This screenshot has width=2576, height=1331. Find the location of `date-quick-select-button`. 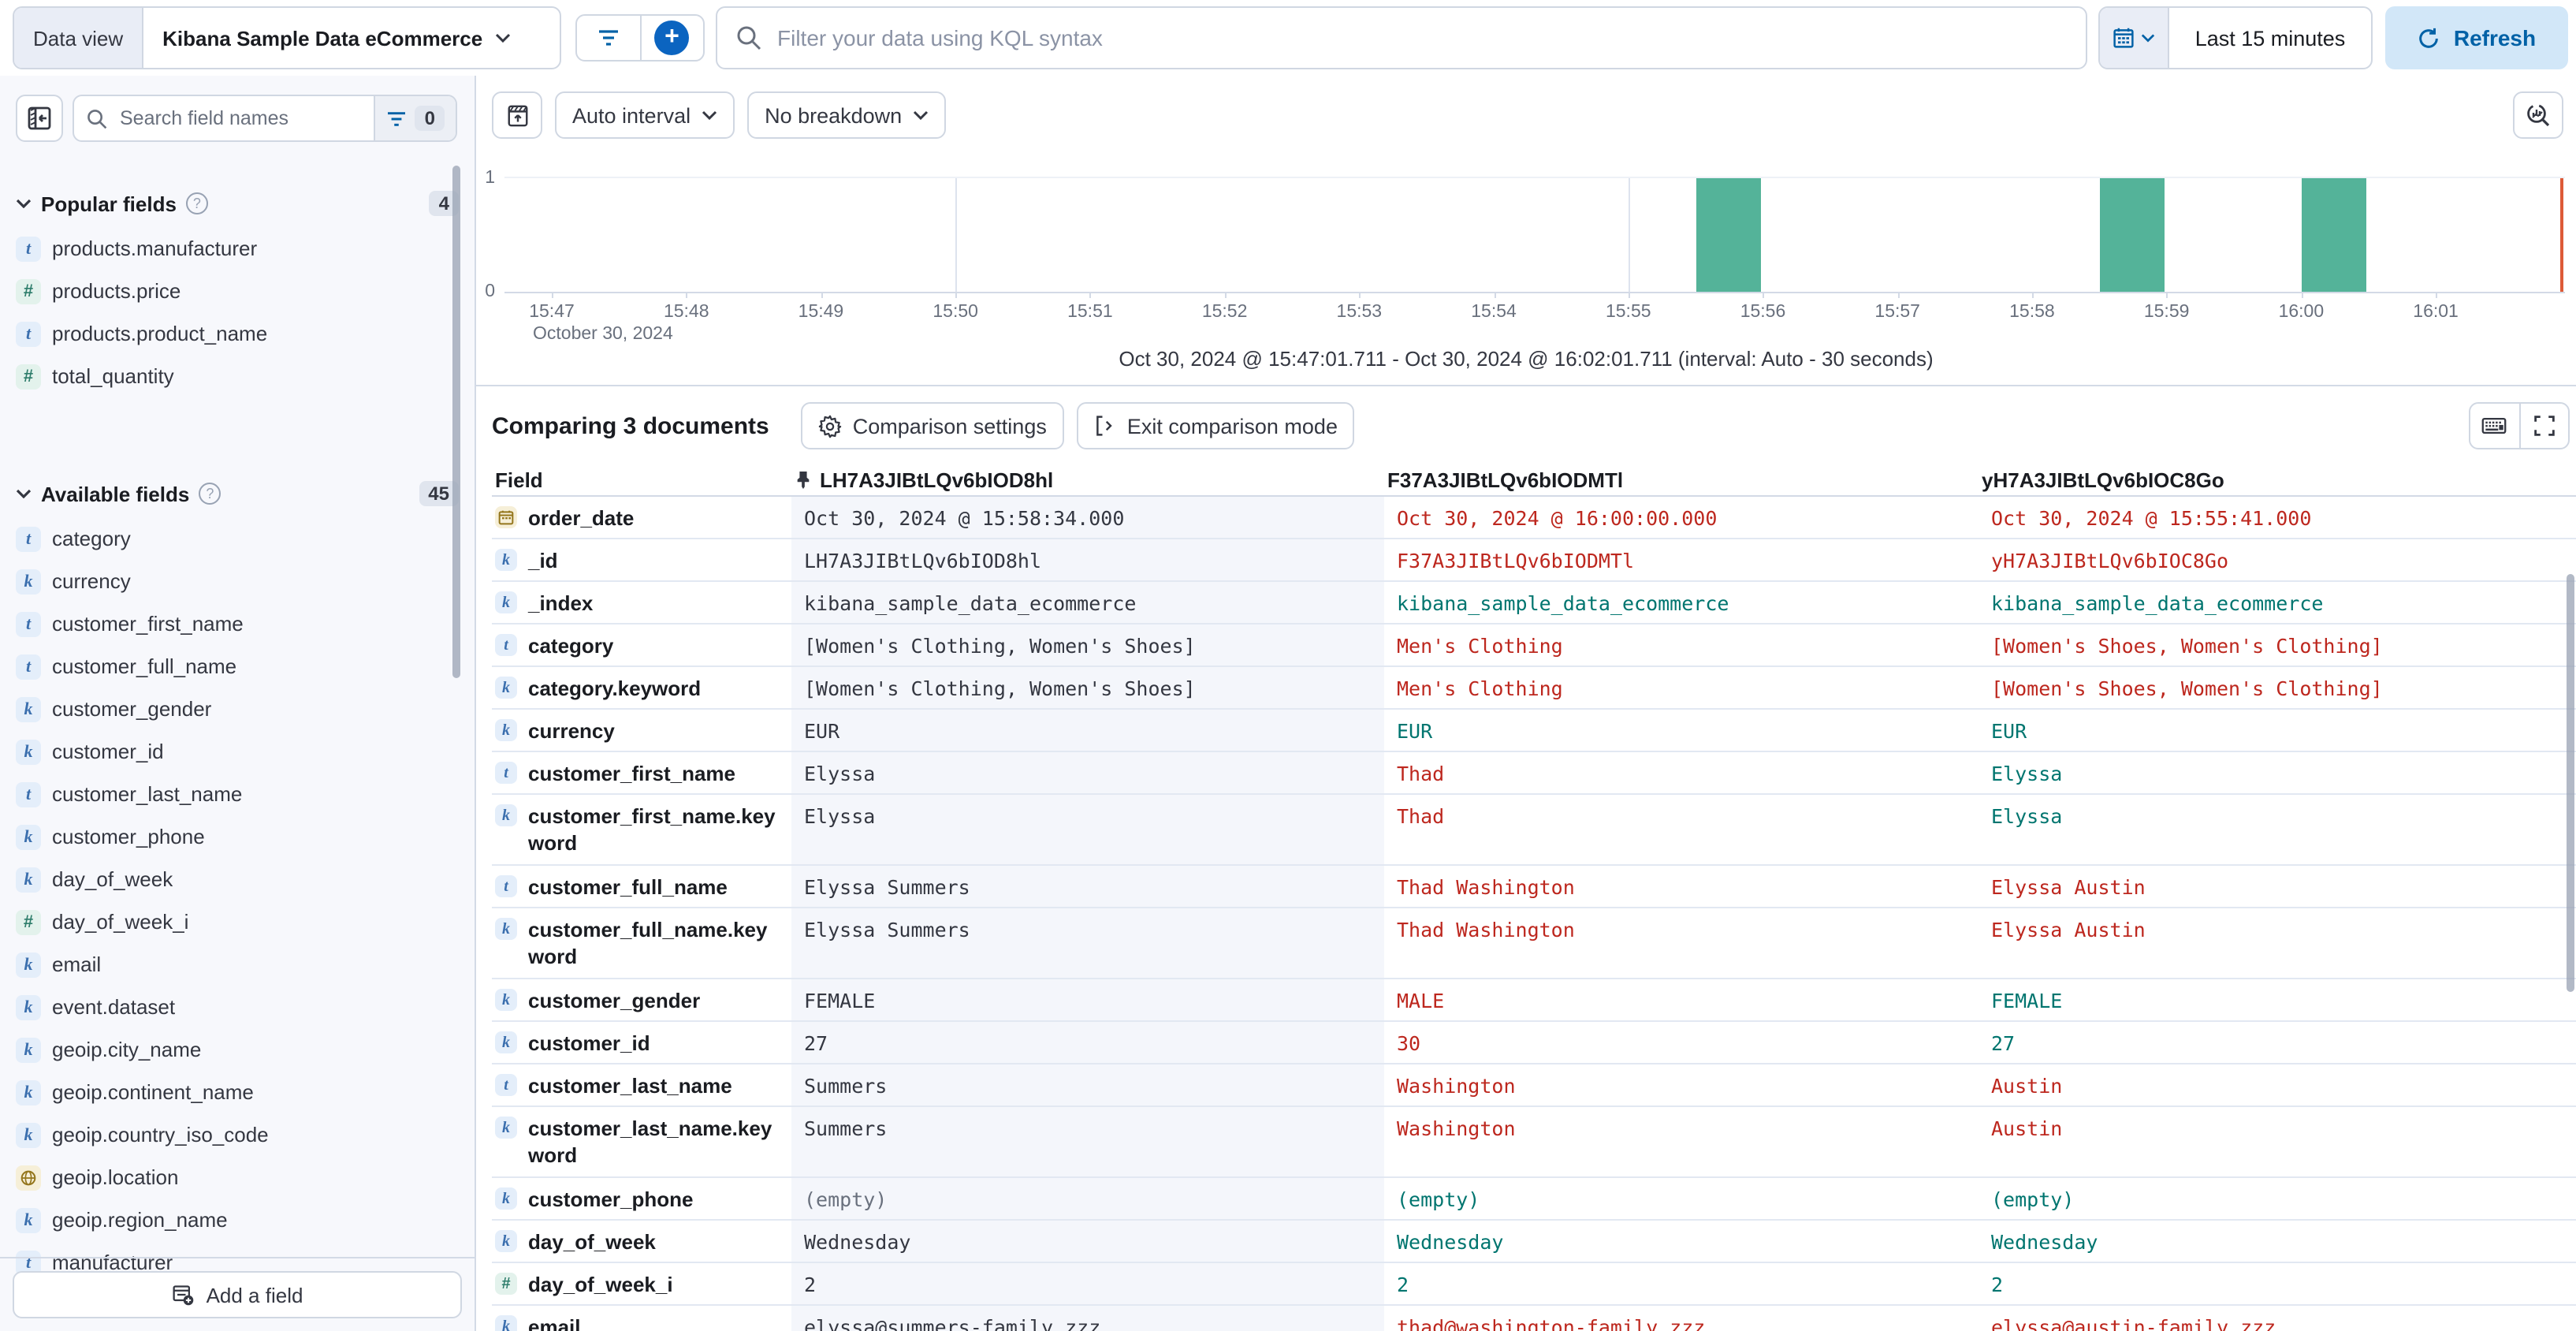

date-quick-select-button is located at coordinates (2134, 38).